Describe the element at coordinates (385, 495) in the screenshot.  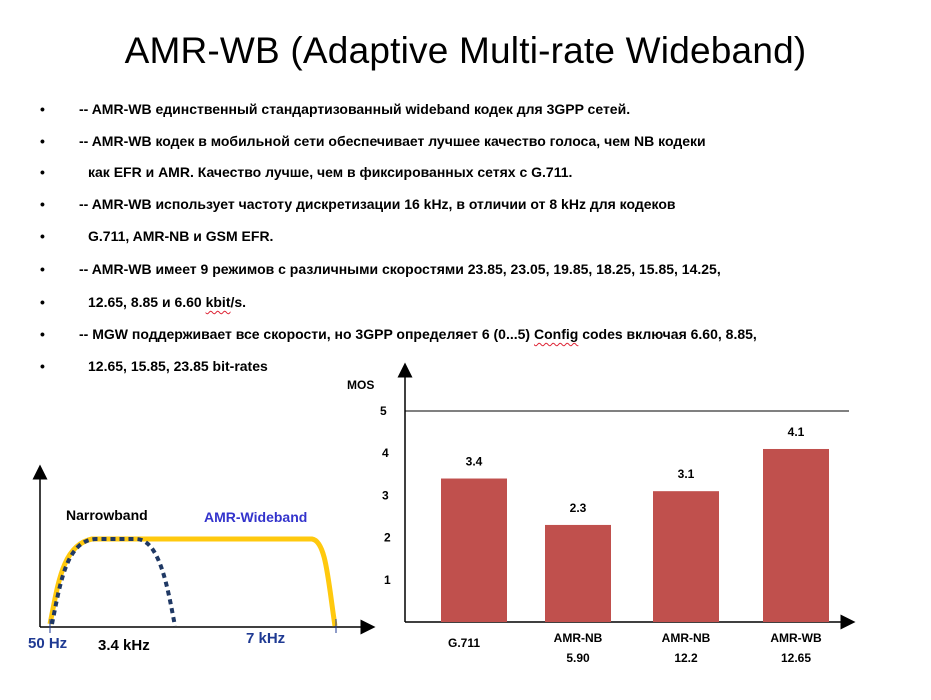
I see `y-tick-label: 3` at that location.